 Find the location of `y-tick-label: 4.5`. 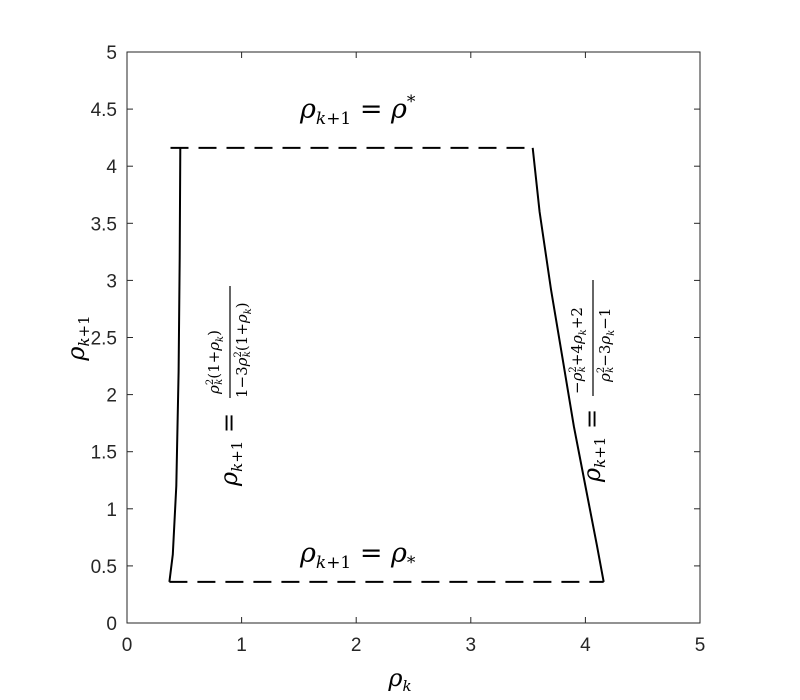

y-tick-label: 4.5 is located at coordinates (104, 110).